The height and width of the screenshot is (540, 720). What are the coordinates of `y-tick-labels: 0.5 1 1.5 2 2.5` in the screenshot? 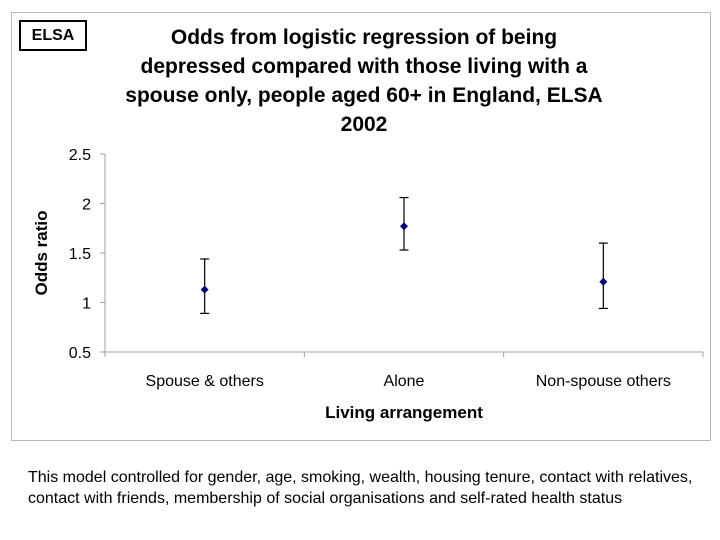 It's located at (87, 254).